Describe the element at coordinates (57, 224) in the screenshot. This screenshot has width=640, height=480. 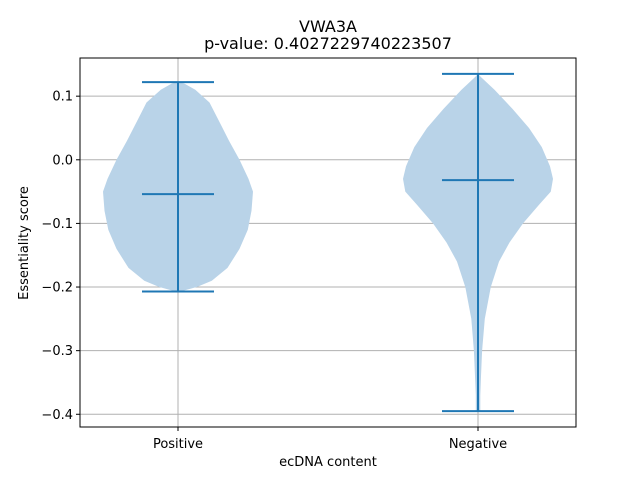
I see `y-tick-label: −0.1` at that location.